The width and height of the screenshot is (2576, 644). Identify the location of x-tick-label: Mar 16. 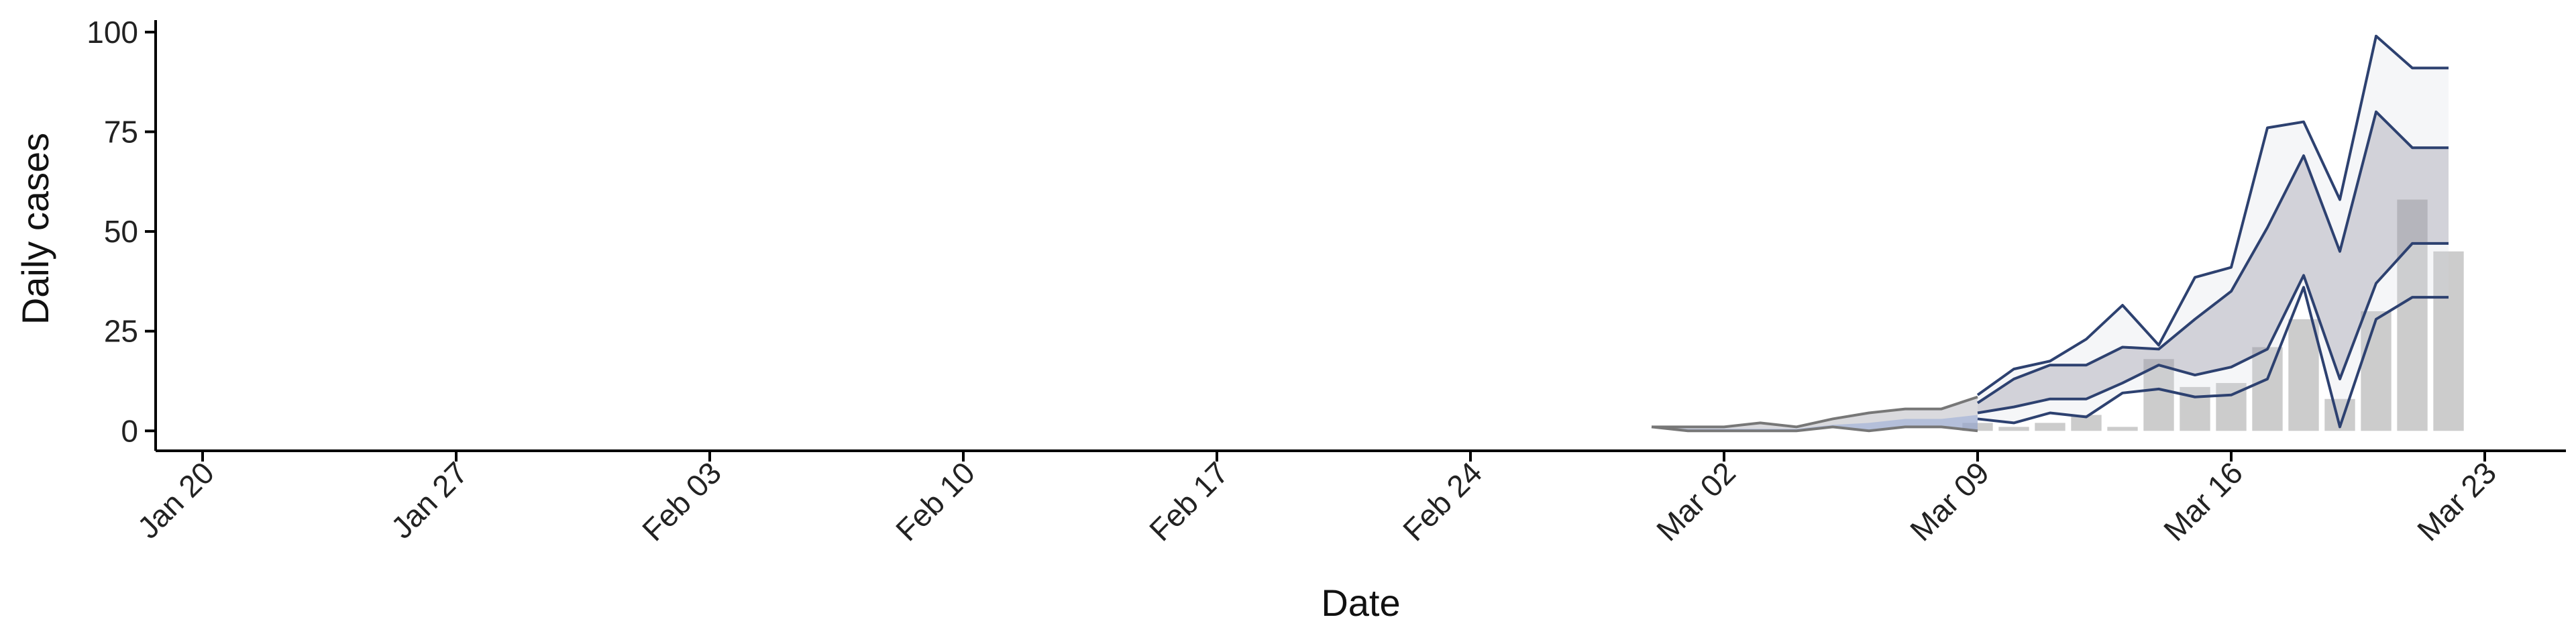
(2203, 501).